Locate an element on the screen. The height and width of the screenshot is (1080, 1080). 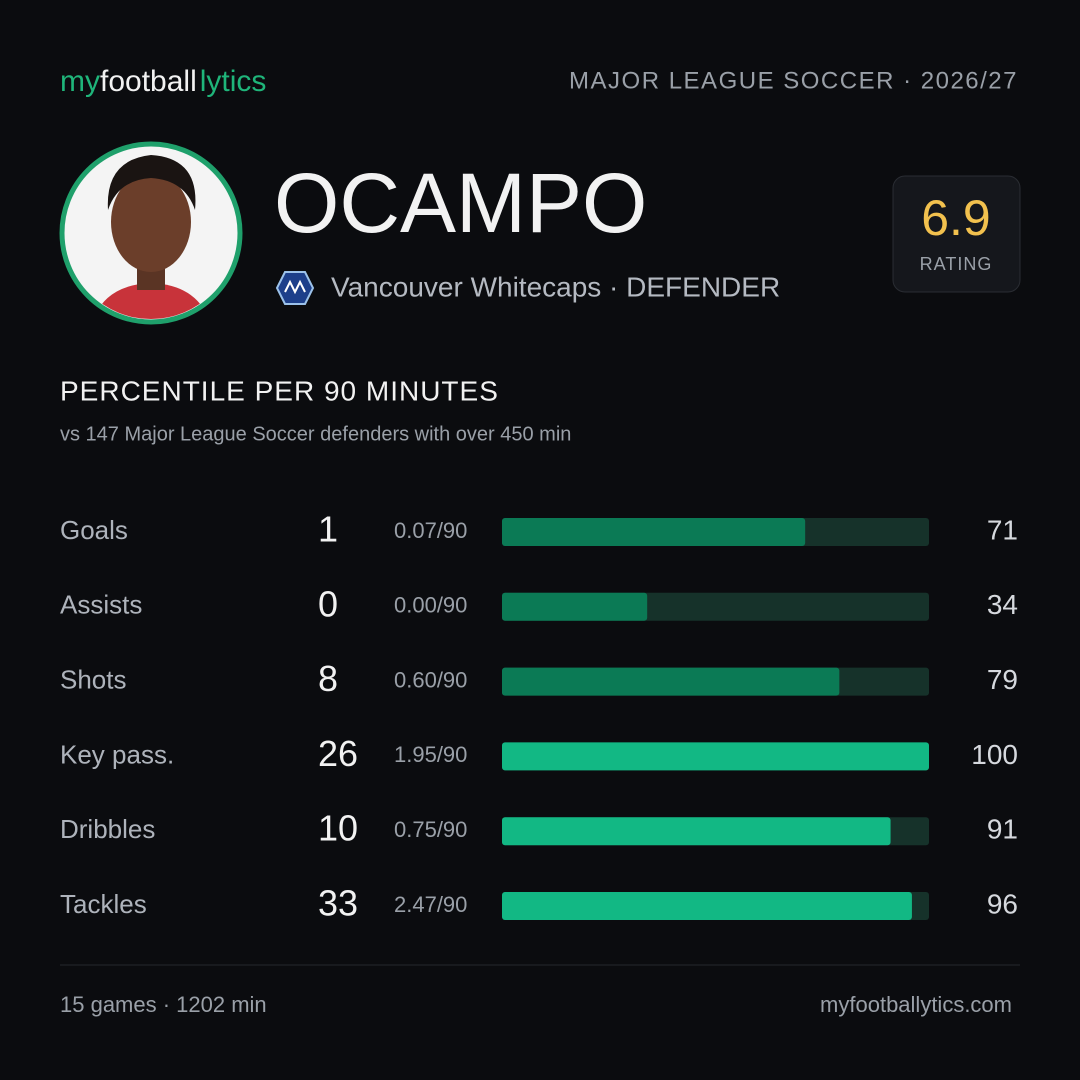
team-badge is located at coordinates (295, 288).